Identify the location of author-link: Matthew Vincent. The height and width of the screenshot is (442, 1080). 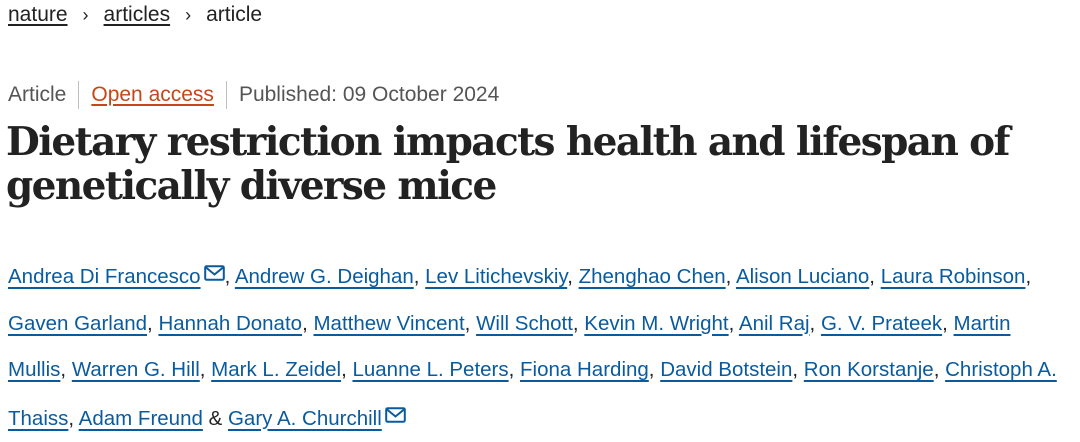
(389, 323).